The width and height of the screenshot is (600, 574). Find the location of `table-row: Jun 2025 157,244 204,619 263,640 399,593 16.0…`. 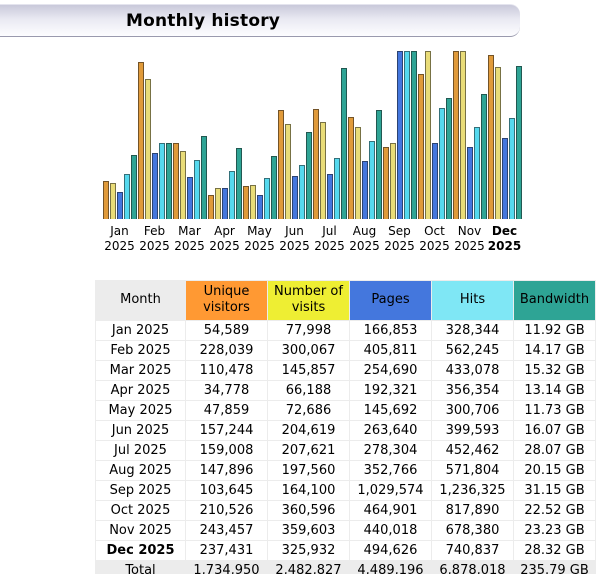

table-row: Jun 2025 157,244 204,619 263,640 399,593 16.0… is located at coordinates (345, 430).